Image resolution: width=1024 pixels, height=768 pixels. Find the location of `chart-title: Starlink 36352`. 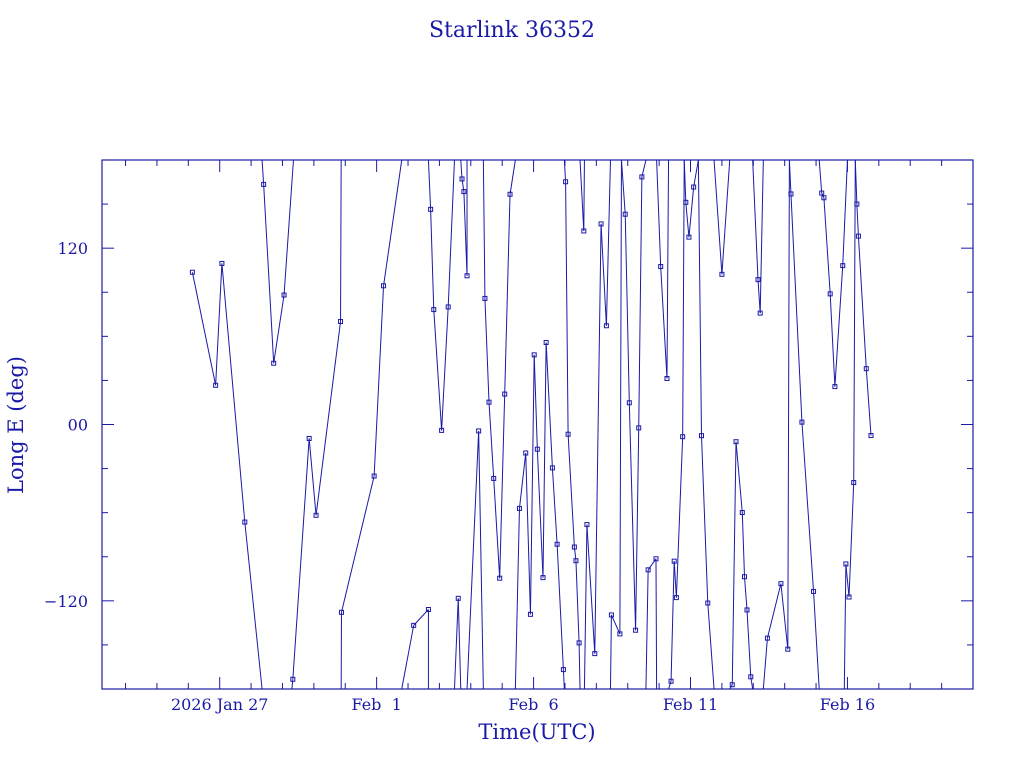

chart-title: Starlink 36352 is located at coordinates (512, 30).